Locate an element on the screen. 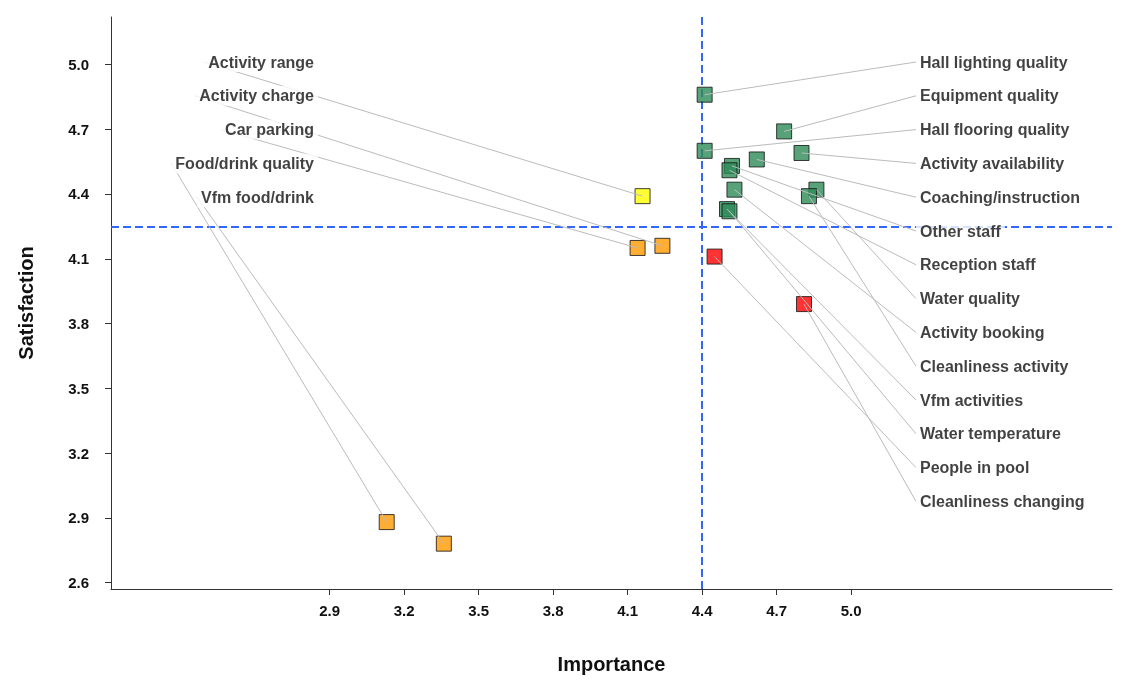 This screenshot has height=687, width=1123. x-axis-title: Importance is located at coordinates (611, 664).